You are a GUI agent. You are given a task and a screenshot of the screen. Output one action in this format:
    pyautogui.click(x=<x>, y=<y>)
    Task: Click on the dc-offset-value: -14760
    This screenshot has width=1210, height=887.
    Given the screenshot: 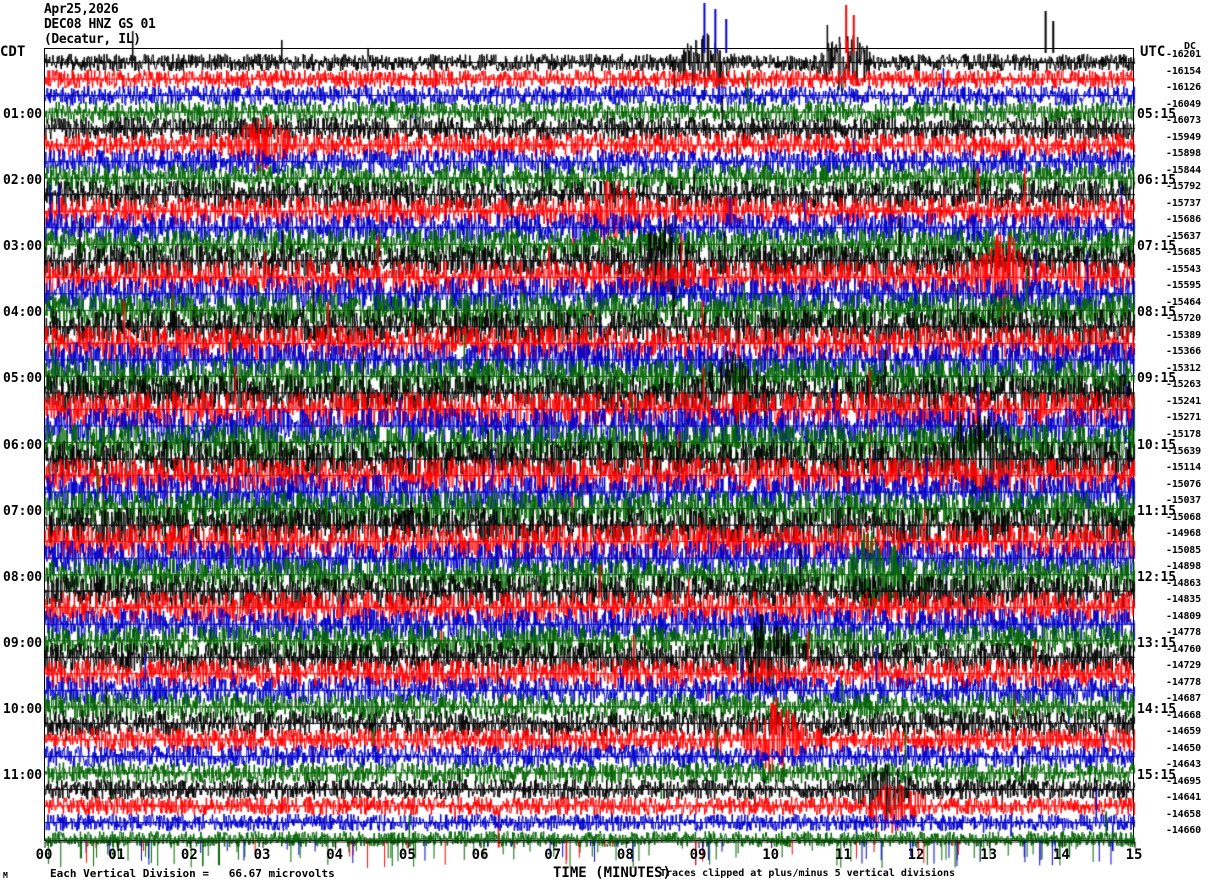 What is the action you would take?
    pyautogui.click(x=1183, y=649)
    